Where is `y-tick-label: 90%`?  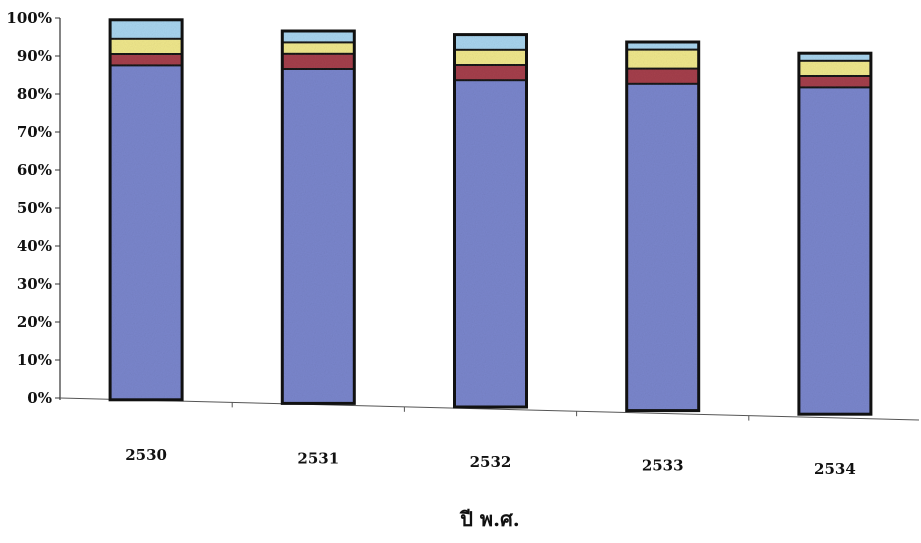
y-tick-label: 90% is located at coordinates (34, 56).